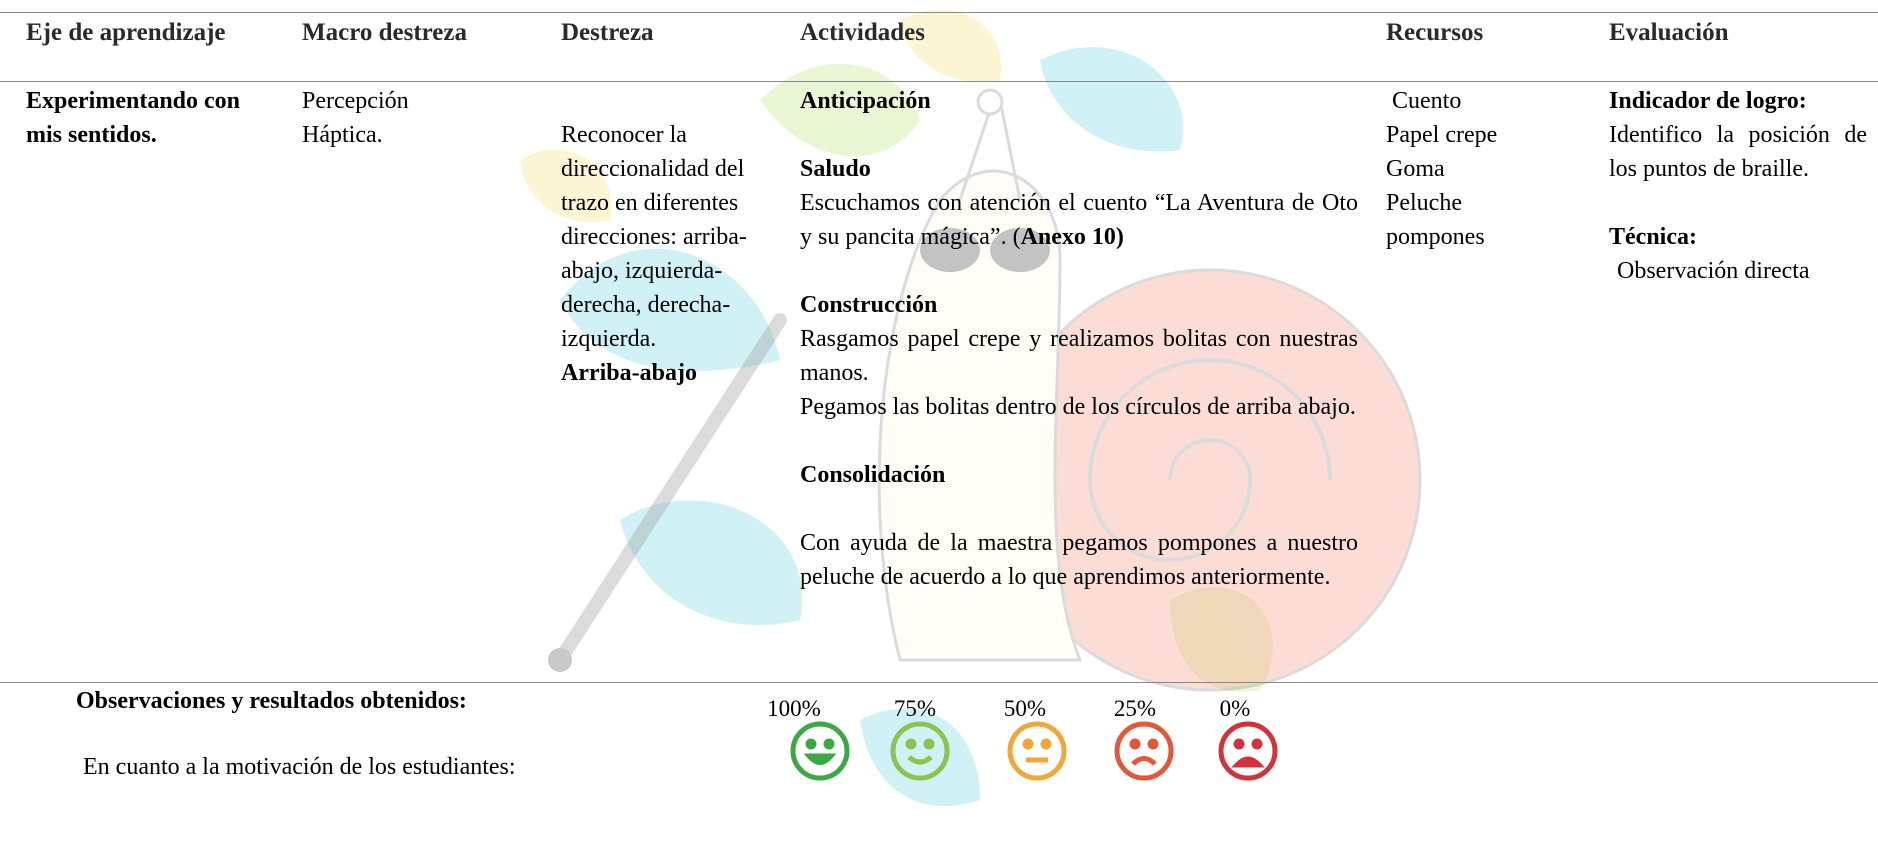  Describe the element at coordinates (862, 32) in the screenshot. I see `header-cell: Actividades` at that location.